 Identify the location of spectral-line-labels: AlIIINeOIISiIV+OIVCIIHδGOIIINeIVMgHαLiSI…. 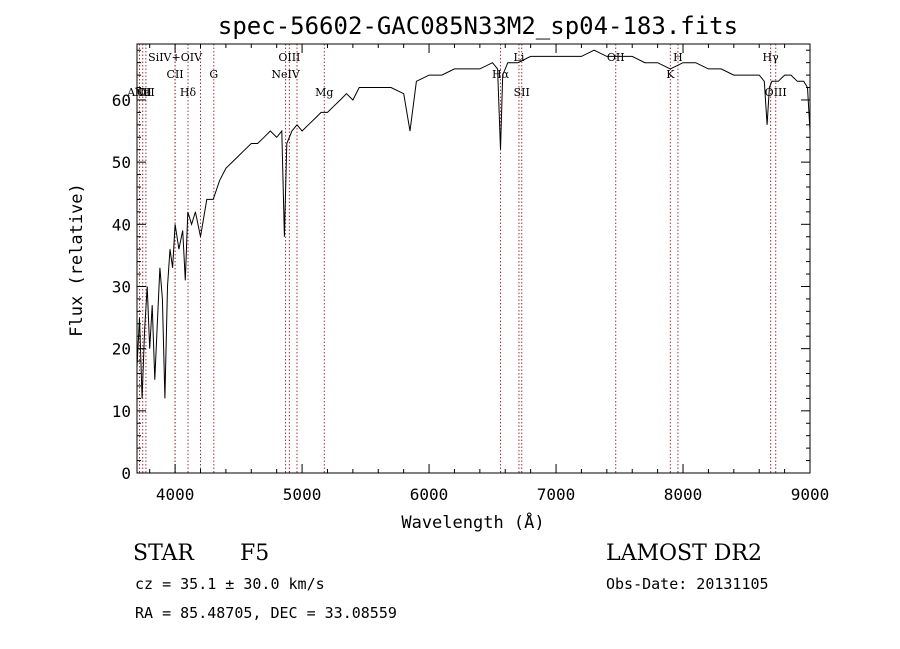
(456, 75).